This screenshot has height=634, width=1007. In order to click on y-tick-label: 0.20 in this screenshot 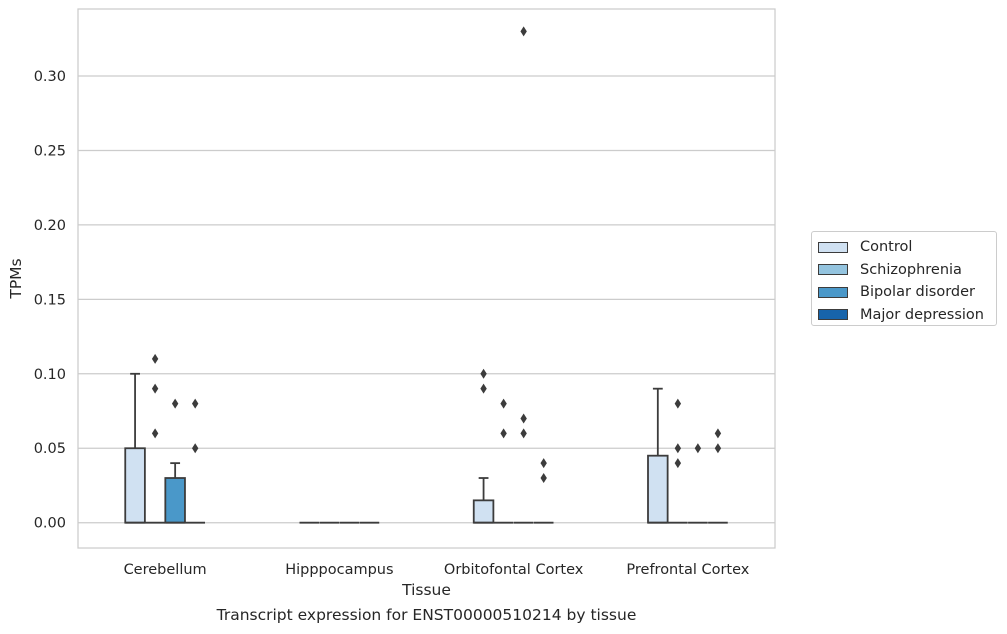, I will do `click(50, 226)`.